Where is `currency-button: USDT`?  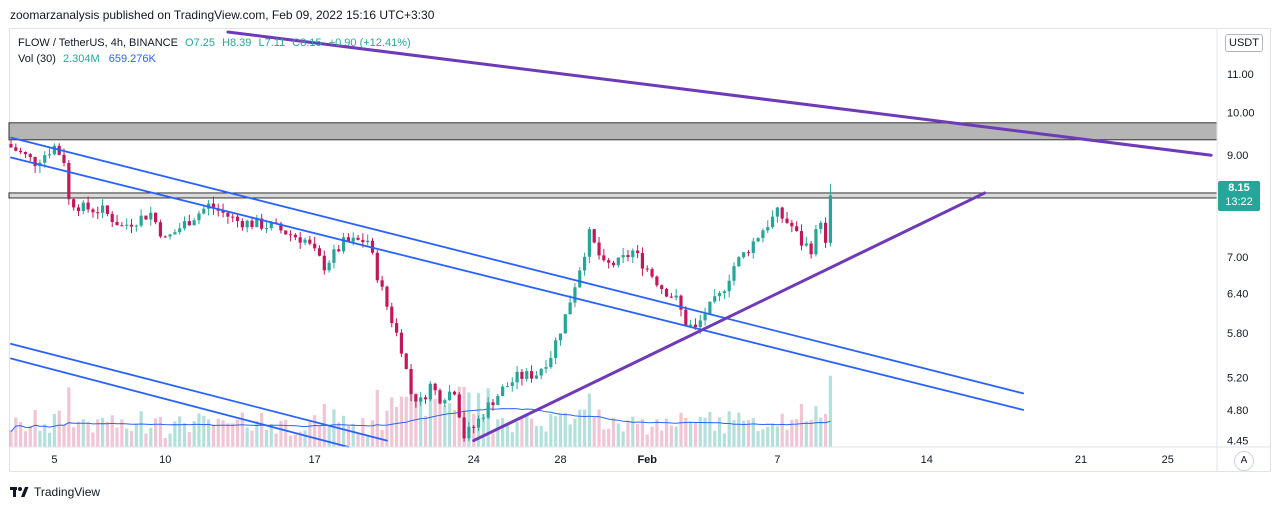
currency-button: USDT is located at coordinates (1244, 43).